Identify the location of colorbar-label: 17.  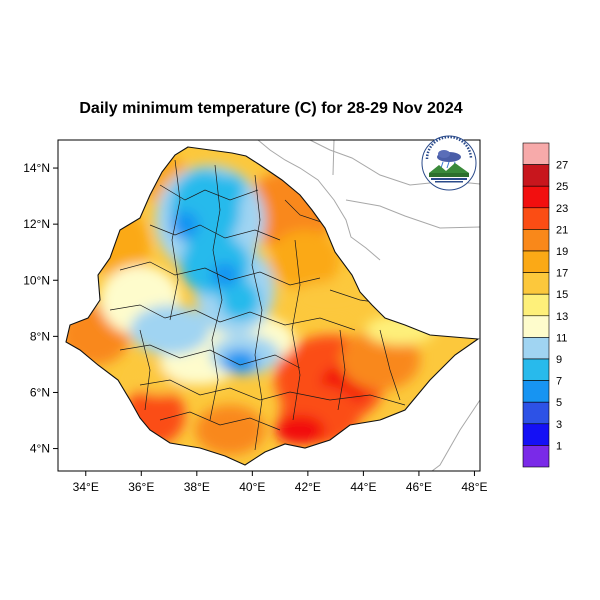
(562, 274).